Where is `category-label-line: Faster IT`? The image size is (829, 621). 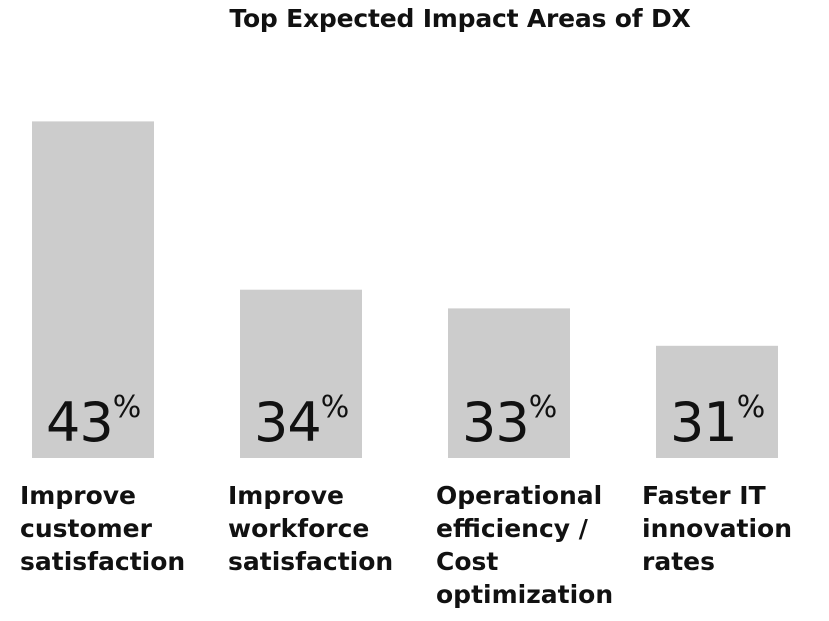
category-label-line: Faster IT is located at coordinates (704, 495).